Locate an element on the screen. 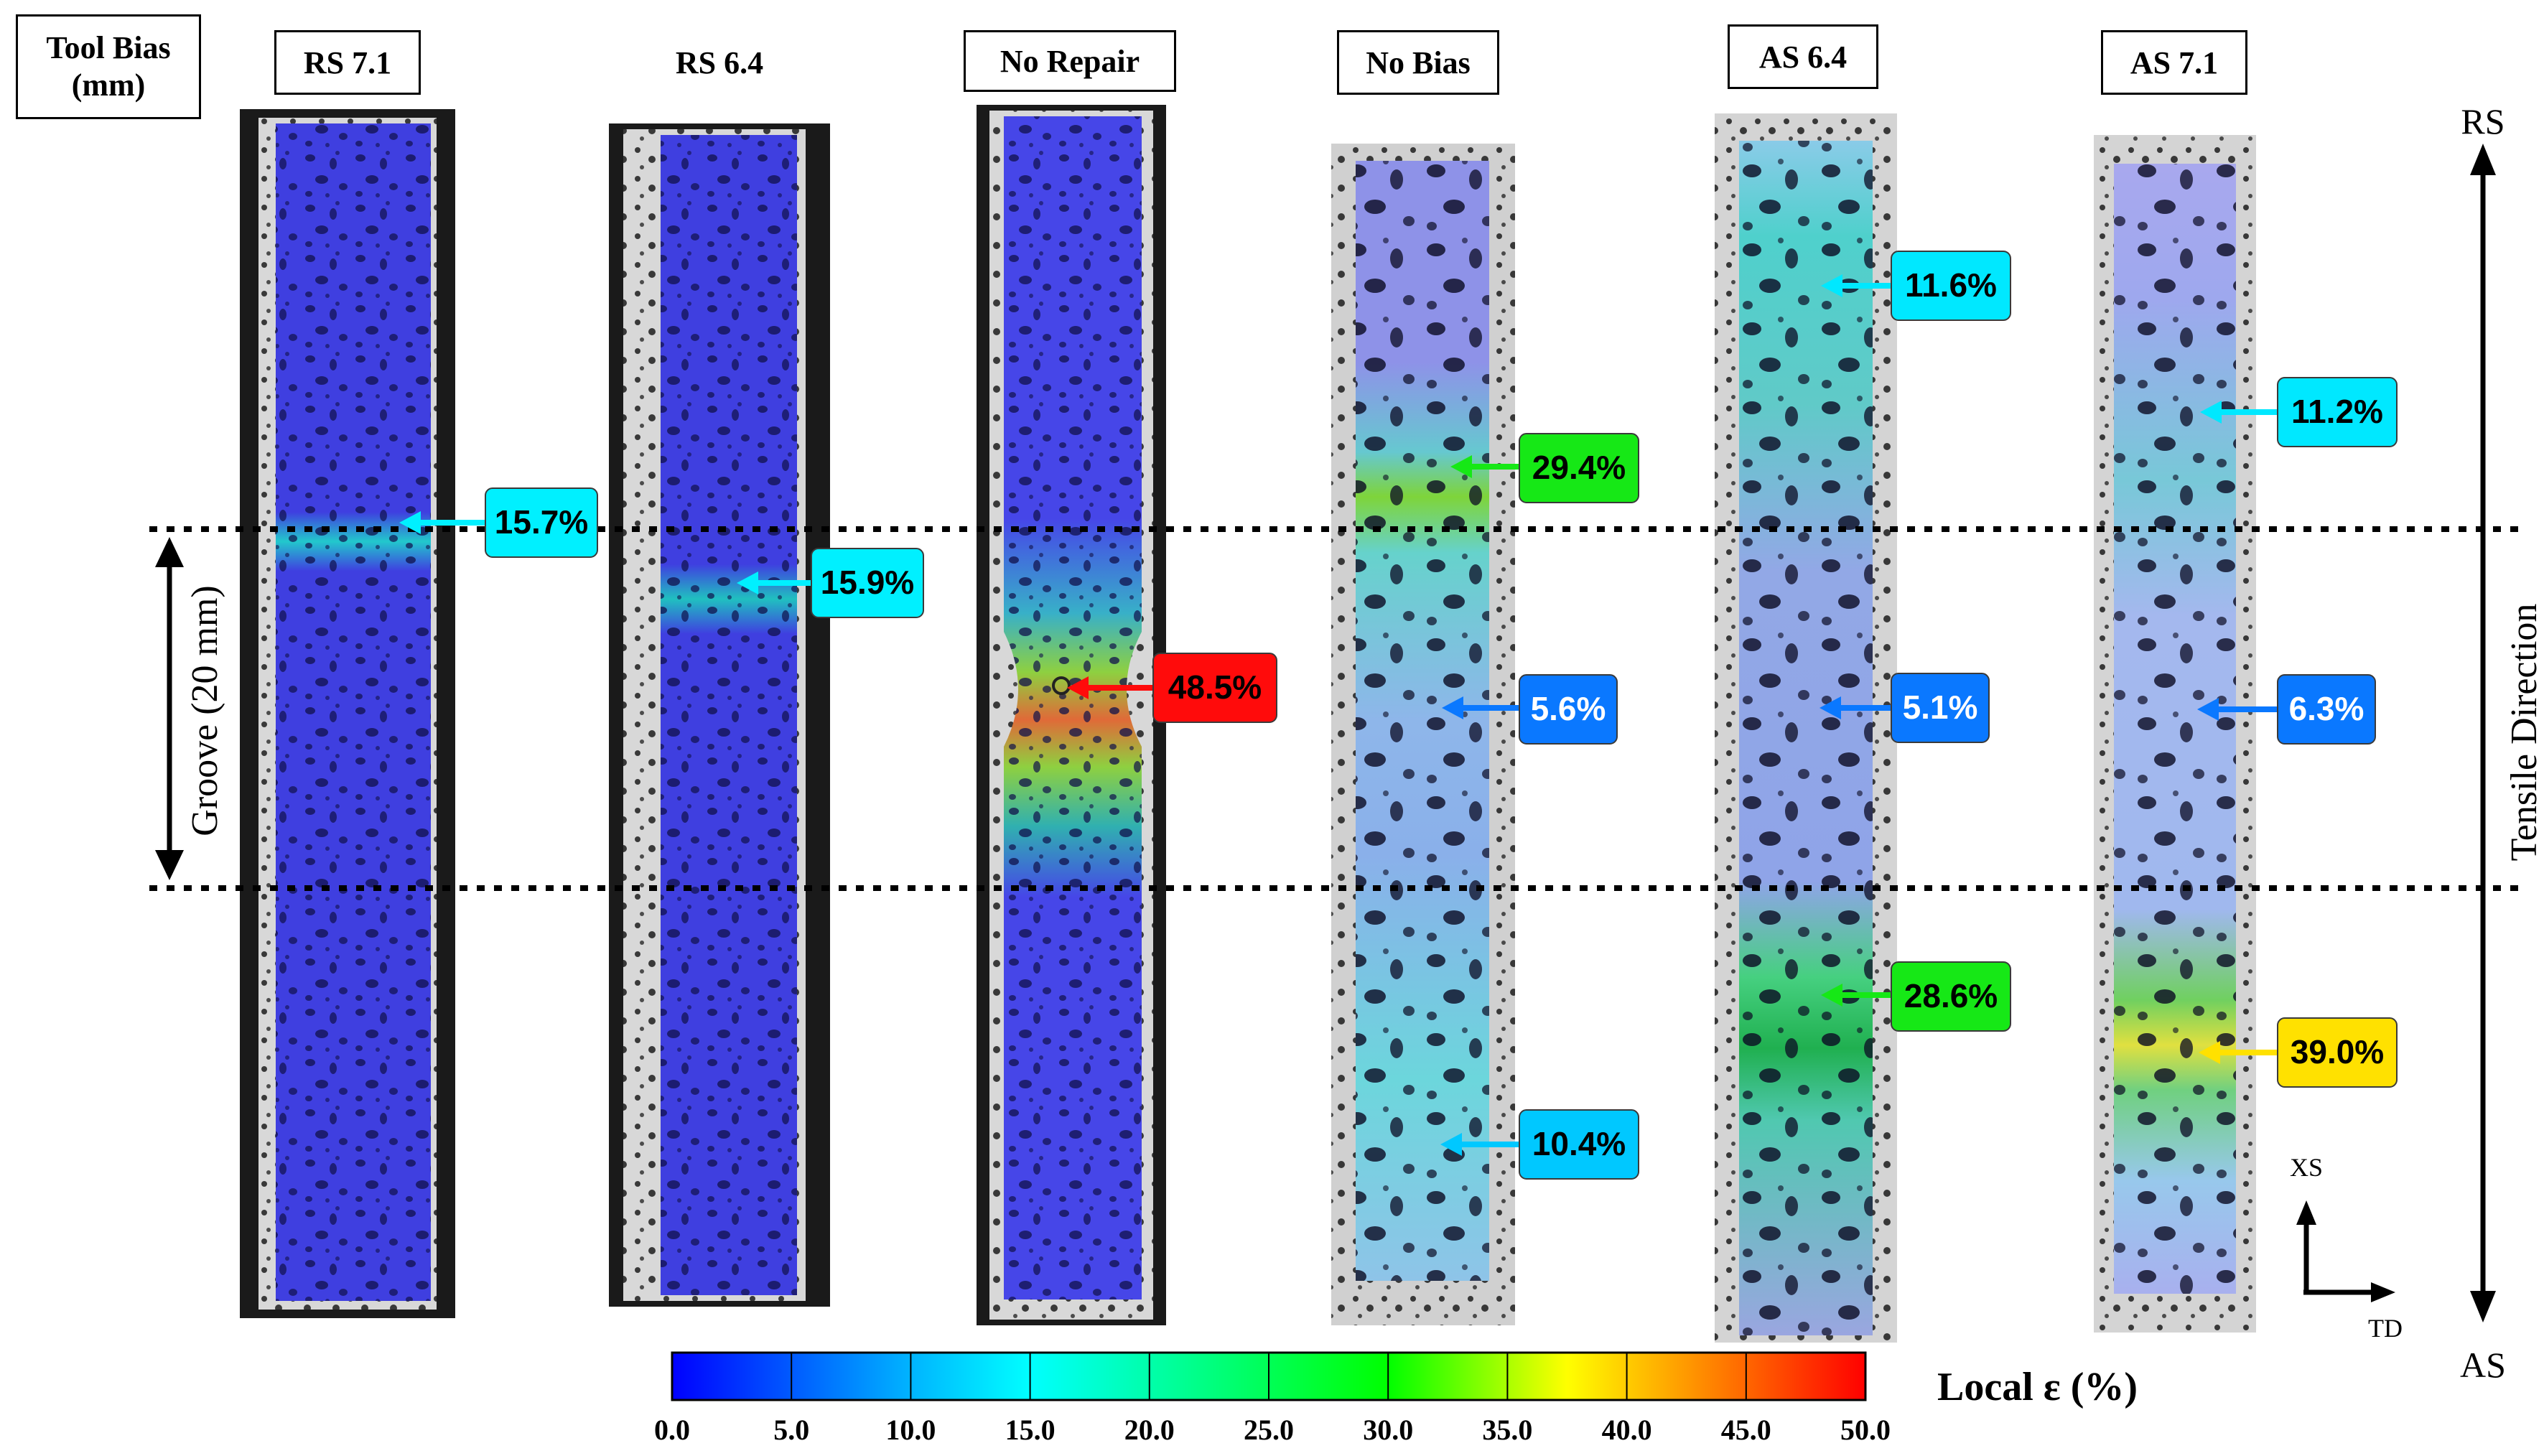 The height and width of the screenshot is (1456, 2544). groove-label: Groove (20 mm) is located at coordinates (205, 710).